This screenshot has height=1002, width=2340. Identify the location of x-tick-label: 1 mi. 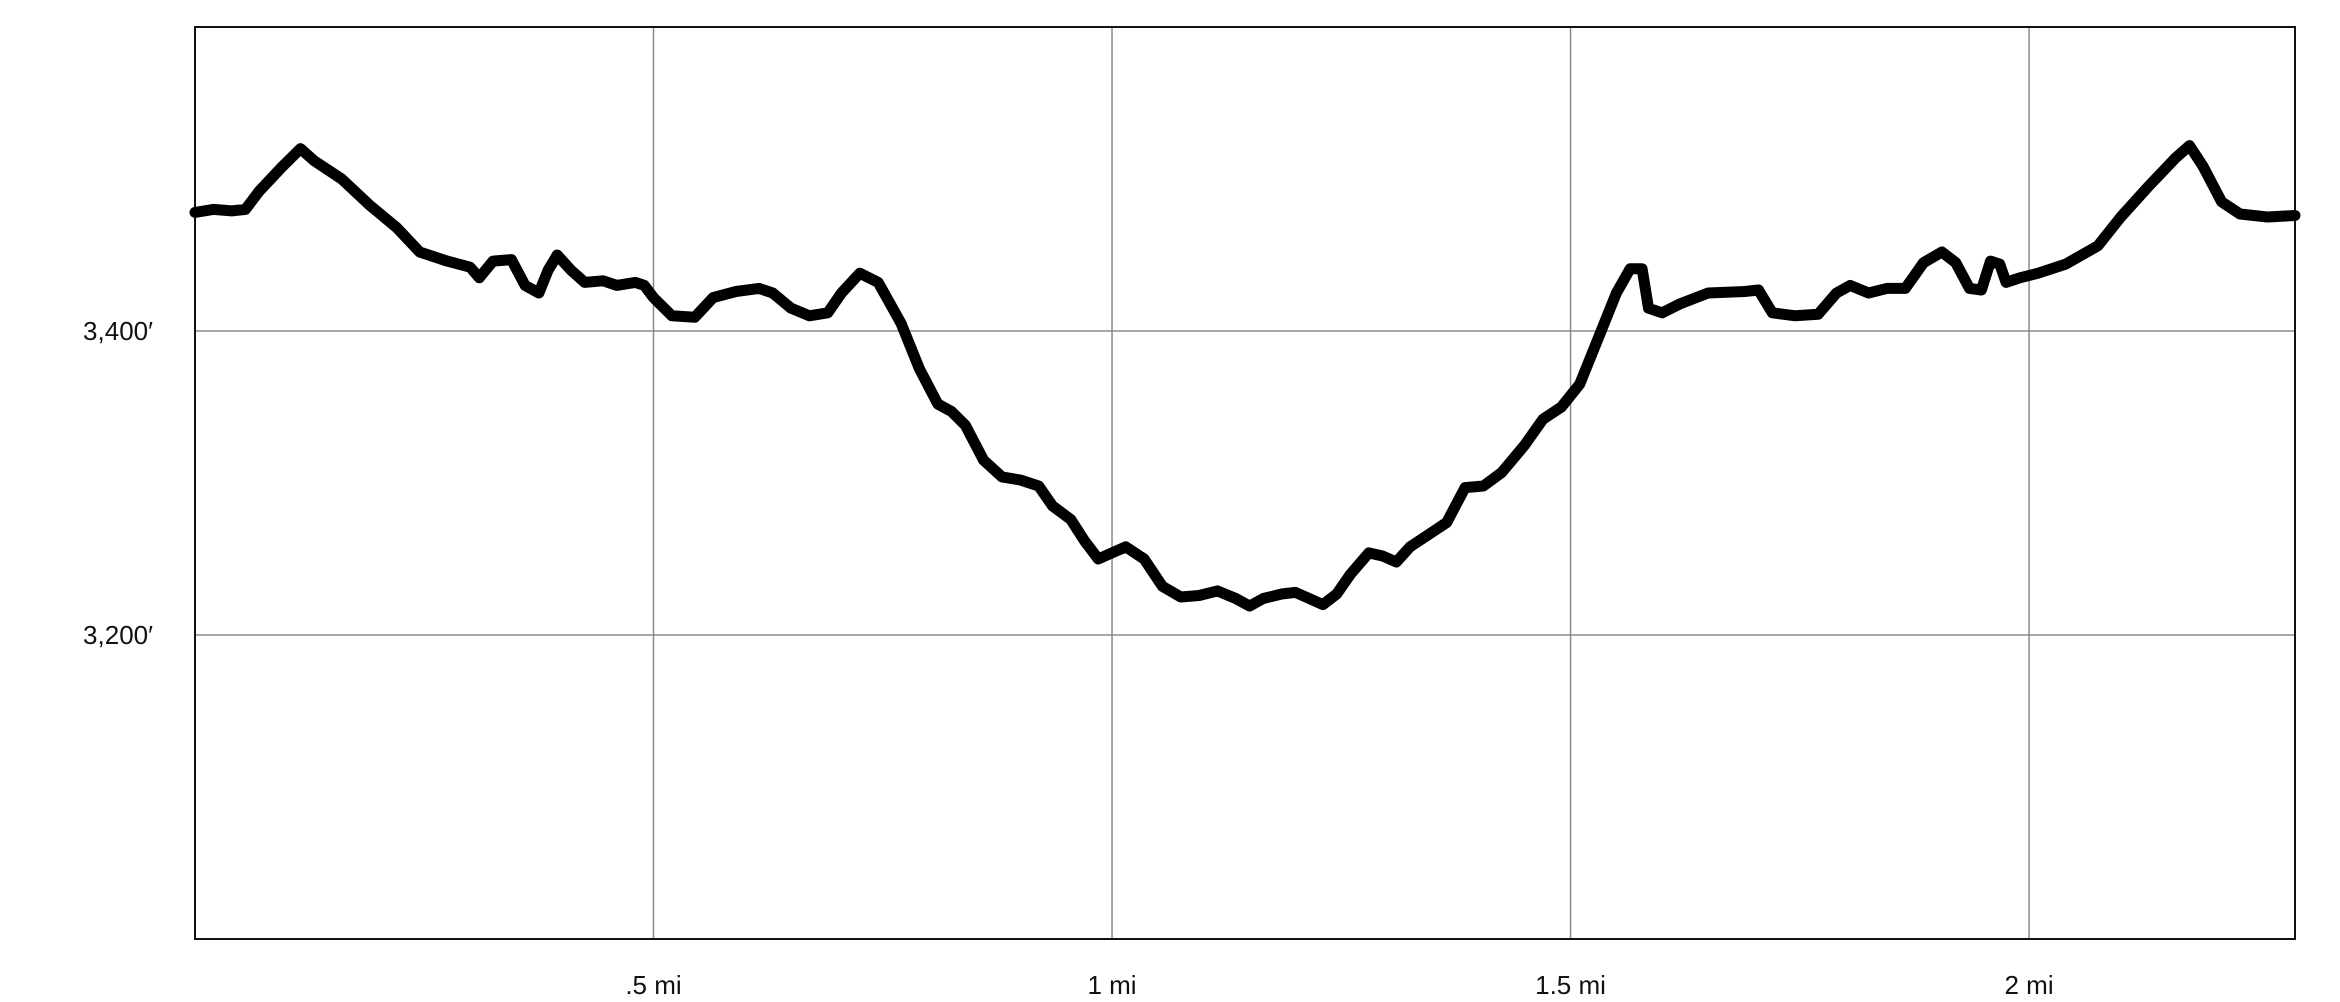
(1111, 985).